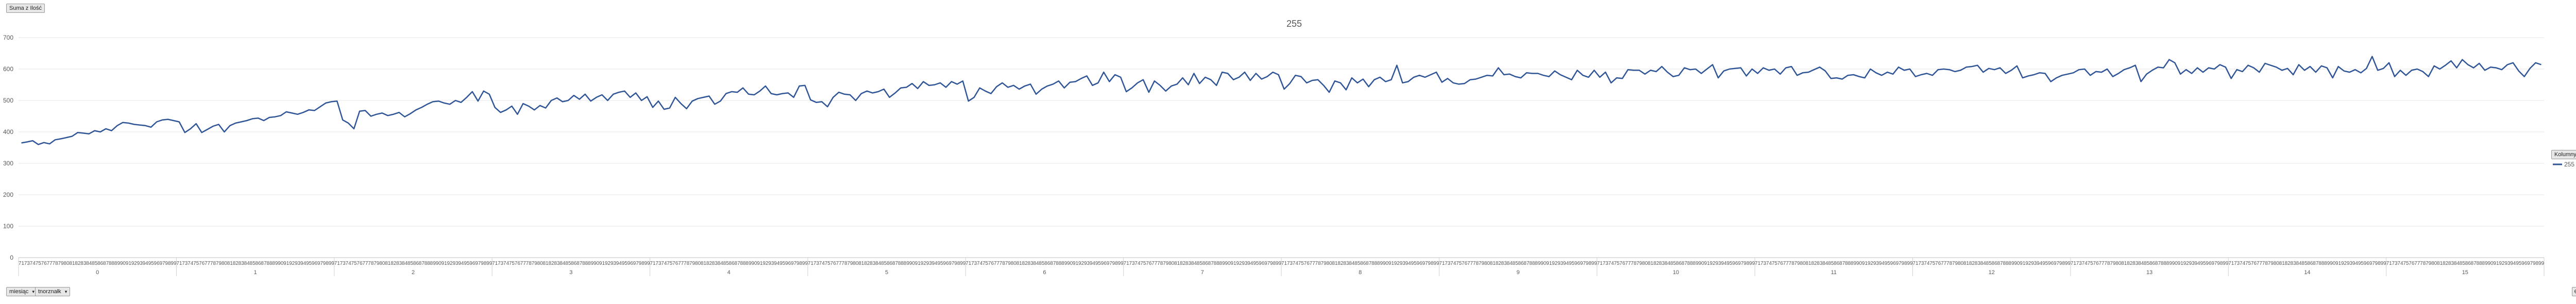  What do you see at coordinates (2564, 154) in the screenshot?
I see `legend-filter-button: Kolumny ▾` at bounding box center [2564, 154].